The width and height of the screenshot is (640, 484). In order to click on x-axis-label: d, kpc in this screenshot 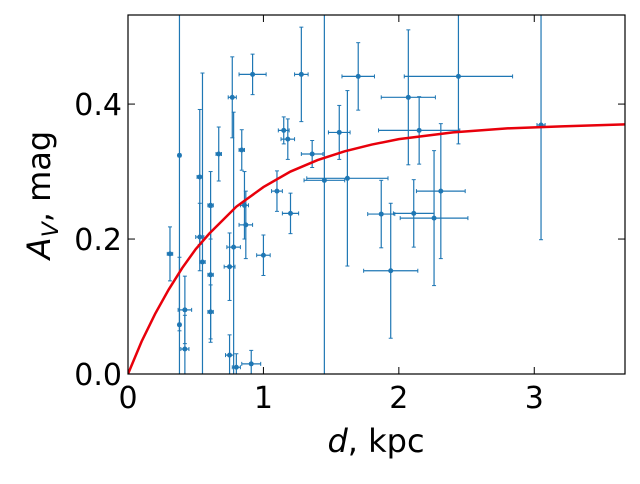, I will do `click(375, 441)`.